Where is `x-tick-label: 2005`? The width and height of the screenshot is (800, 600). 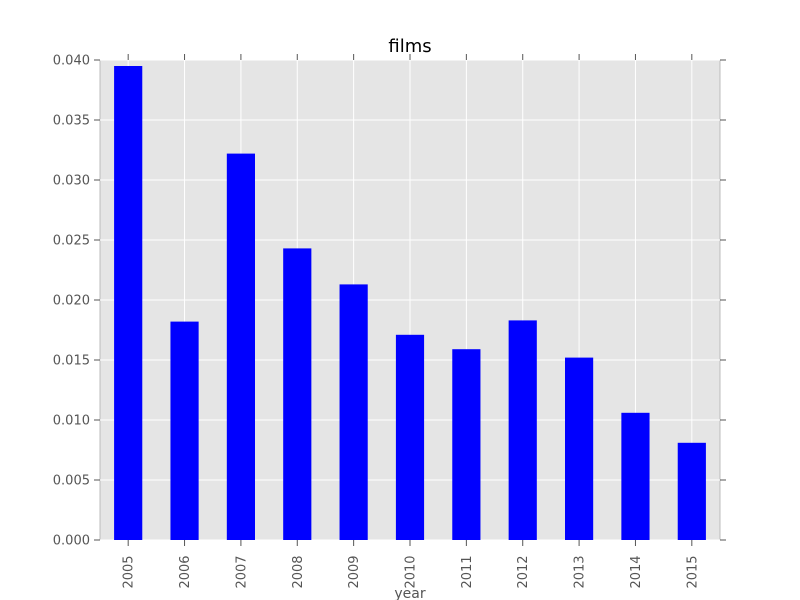 x-tick-label: 2005 is located at coordinates (129, 571).